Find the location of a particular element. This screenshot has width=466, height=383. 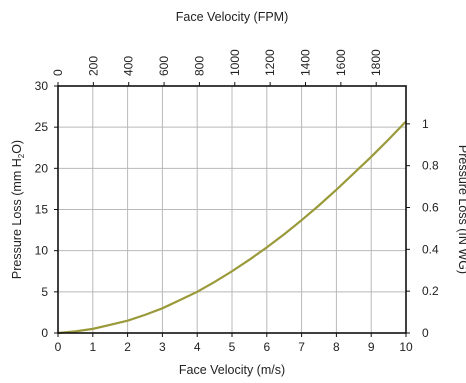

left-axis-title-main: Pressure Loss (mm H is located at coordinates (17, 218).